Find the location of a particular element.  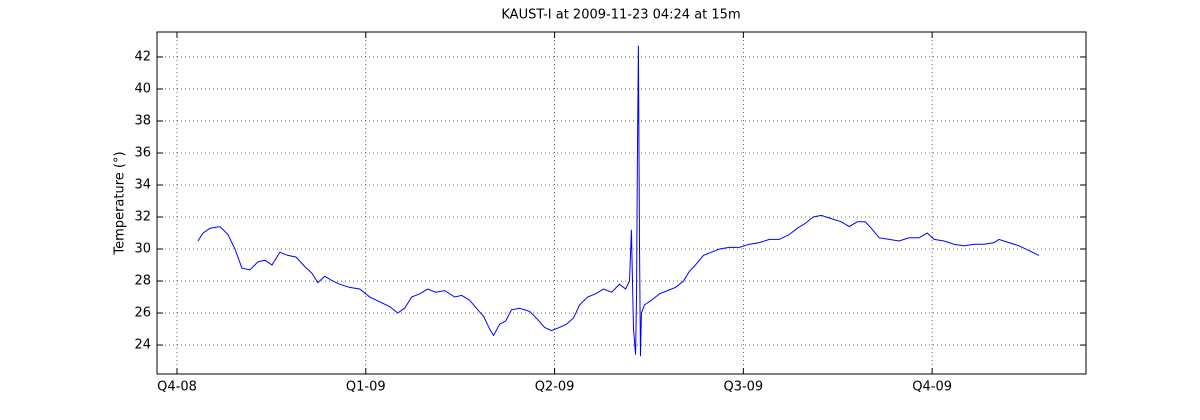

y-tick-label: 32 is located at coordinates (142, 217).